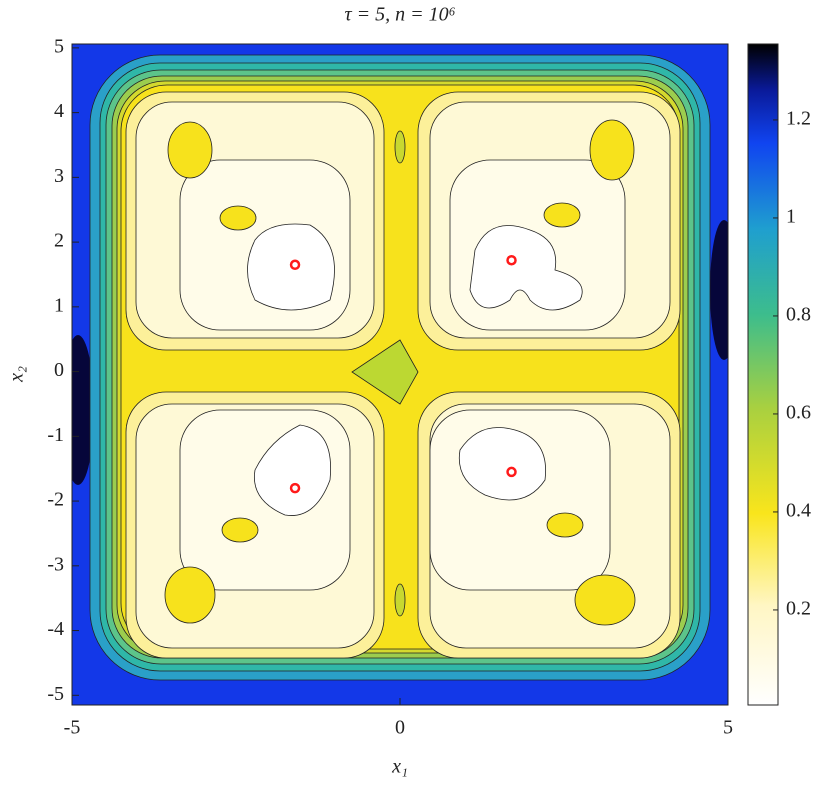 This screenshot has width=830, height=787. Describe the element at coordinates (798, 511) in the screenshot. I see `colorbar-tick-label: 0.4` at that location.